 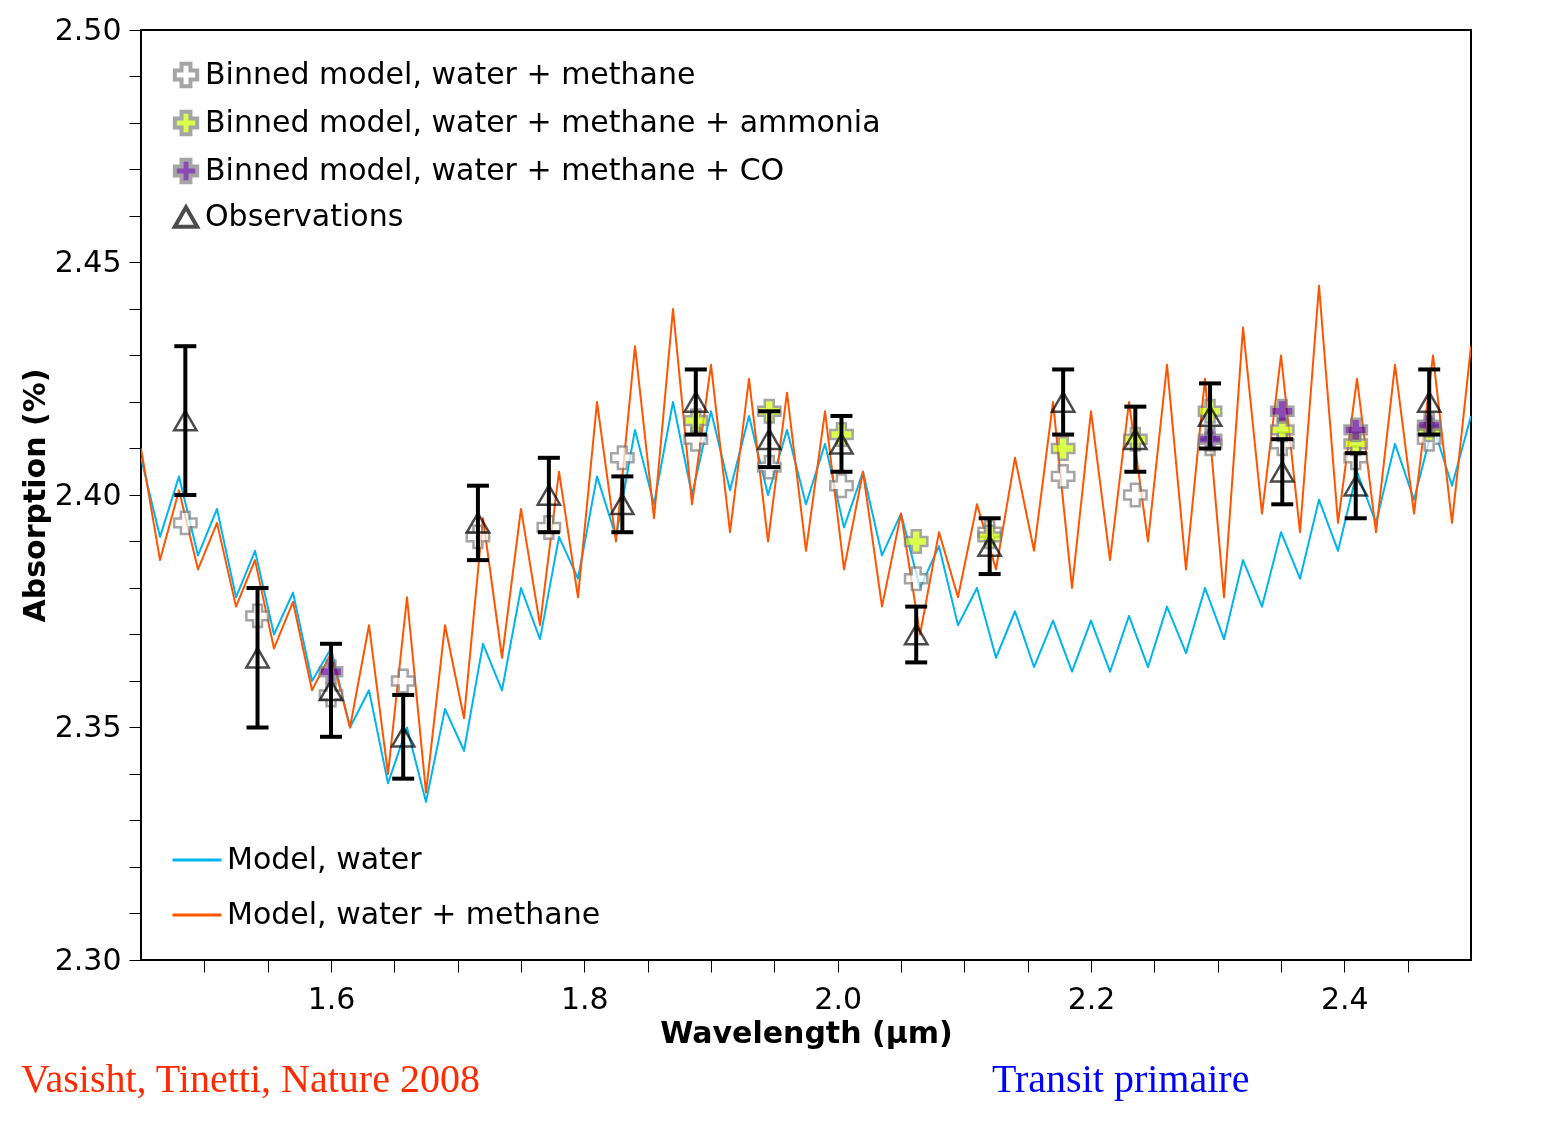 I want to click on x-tick-label: 2.0, so click(x=838, y=998).